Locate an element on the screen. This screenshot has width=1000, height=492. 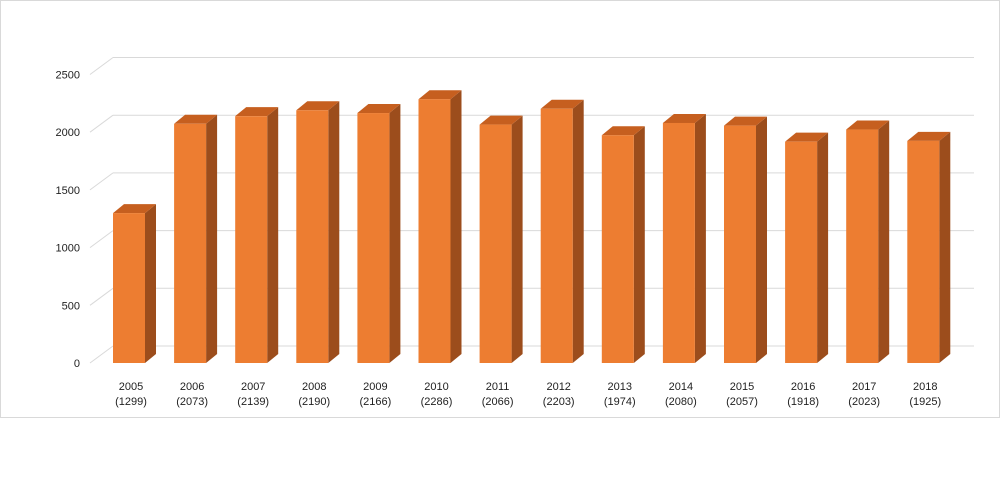
x-tick-label: 2013 is located at coordinates (620, 387).